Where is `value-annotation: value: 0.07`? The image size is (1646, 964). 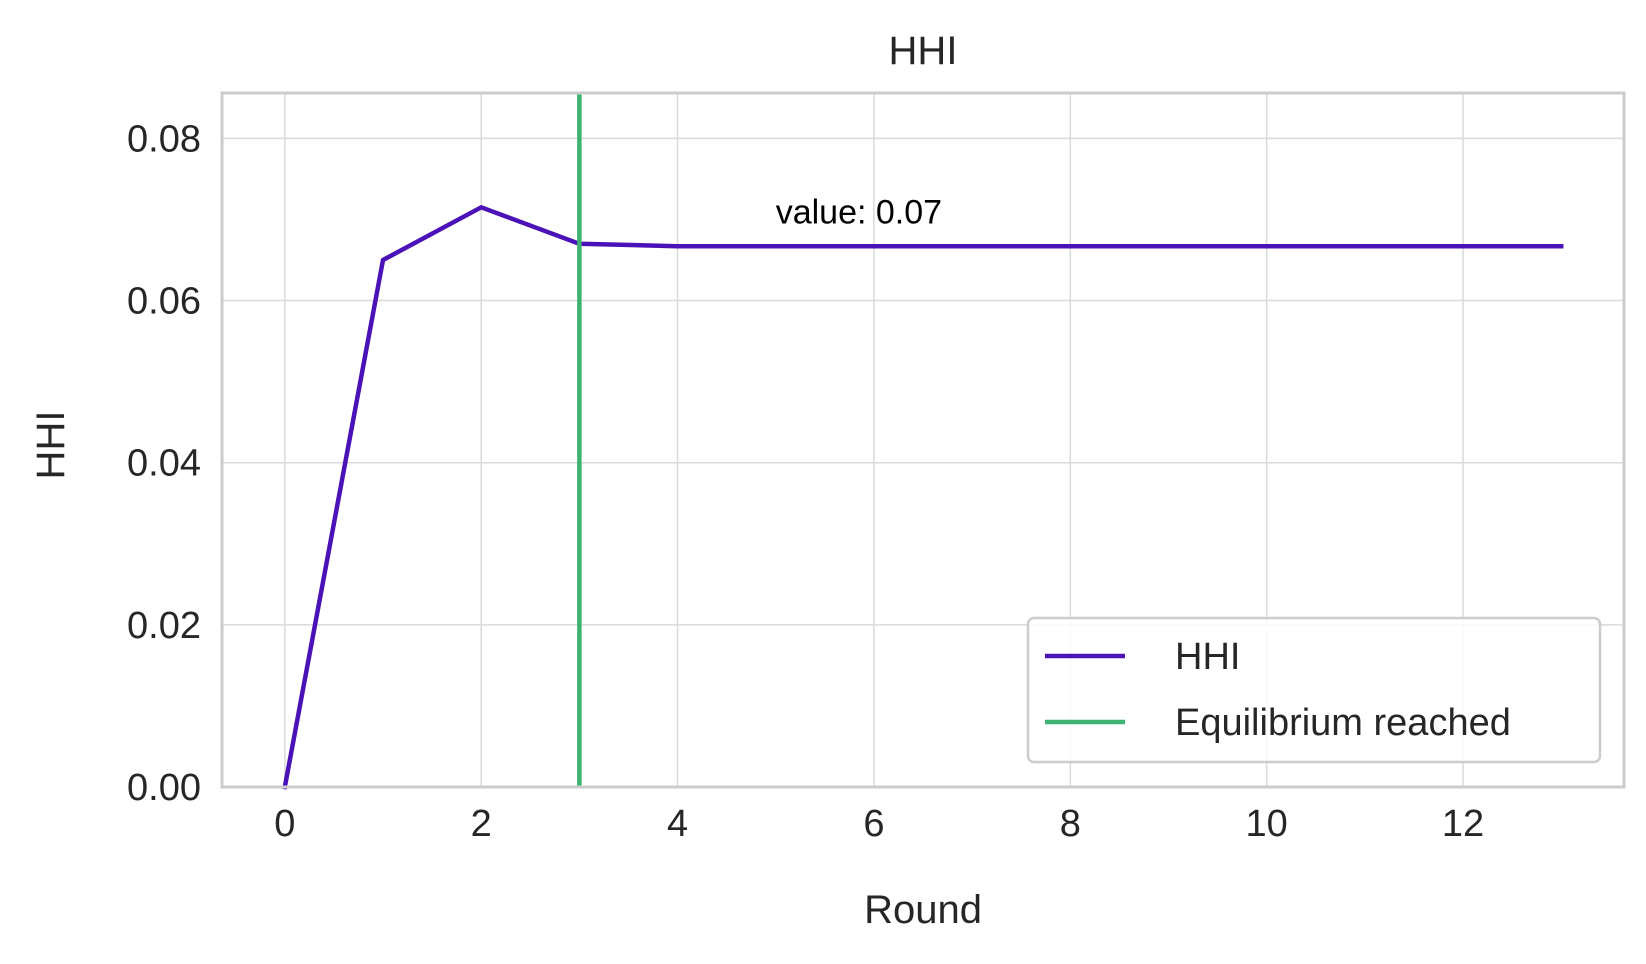 value-annotation: value: 0.07 is located at coordinates (859, 213).